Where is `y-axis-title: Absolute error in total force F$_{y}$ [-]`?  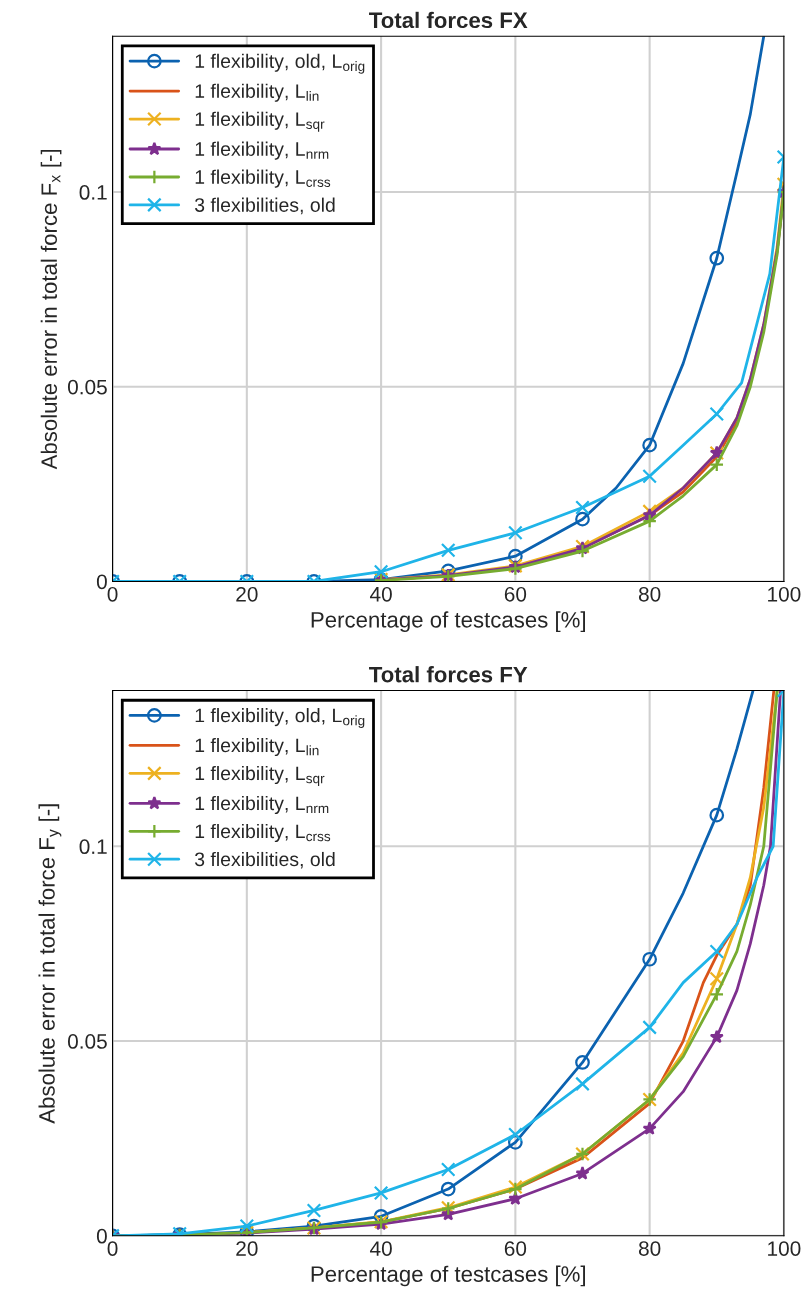 y-axis-title: Absolute error in total force F$_{y}$ [-] is located at coordinates (50, 964).